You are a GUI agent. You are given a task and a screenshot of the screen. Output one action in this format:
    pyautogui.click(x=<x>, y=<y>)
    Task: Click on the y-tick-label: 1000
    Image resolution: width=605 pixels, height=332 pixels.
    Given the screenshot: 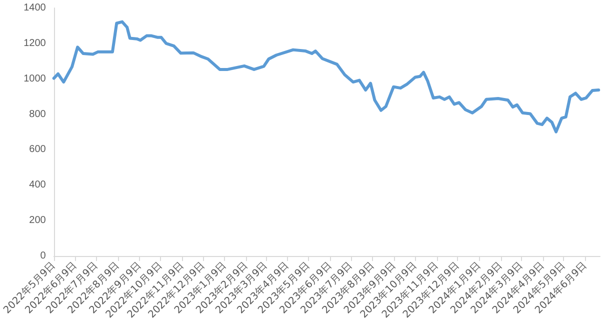 What is the action you would take?
    pyautogui.click(x=35, y=78)
    